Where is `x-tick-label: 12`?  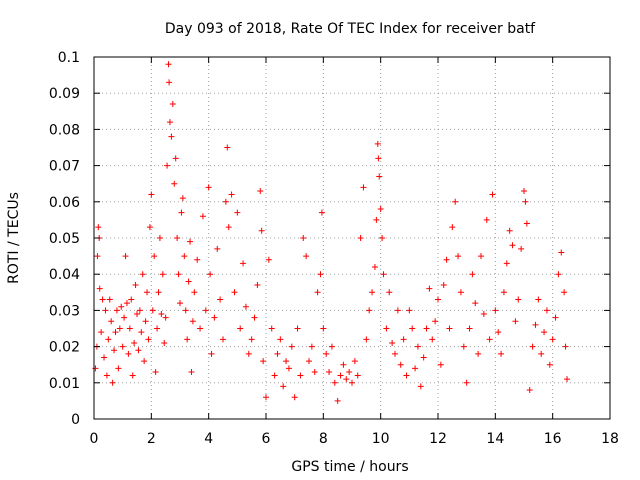
x-tick-label: 12 is located at coordinates (438, 439).